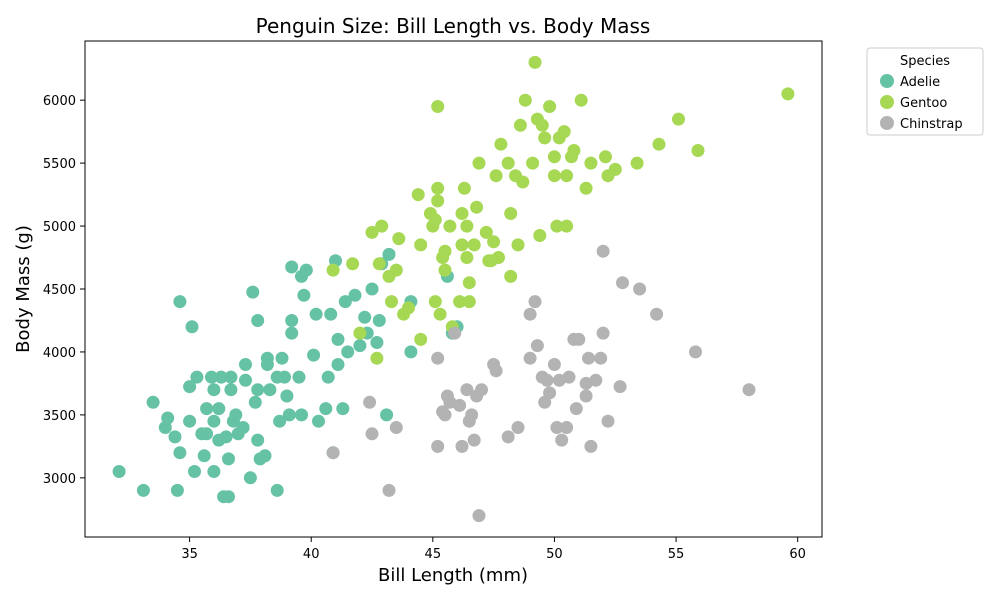 Image resolution: width=1000 pixels, height=600 pixels. What do you see at coordinates (453, 575) in the screenshot?
I see `x-axis-label: Bill Length (mm)` at bounding box center [453, 575].